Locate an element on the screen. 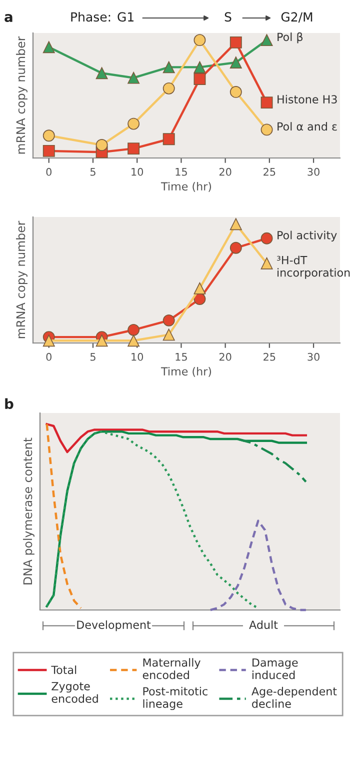  series-label: ³H-dT incorporation is located at coordinates (313, 267).